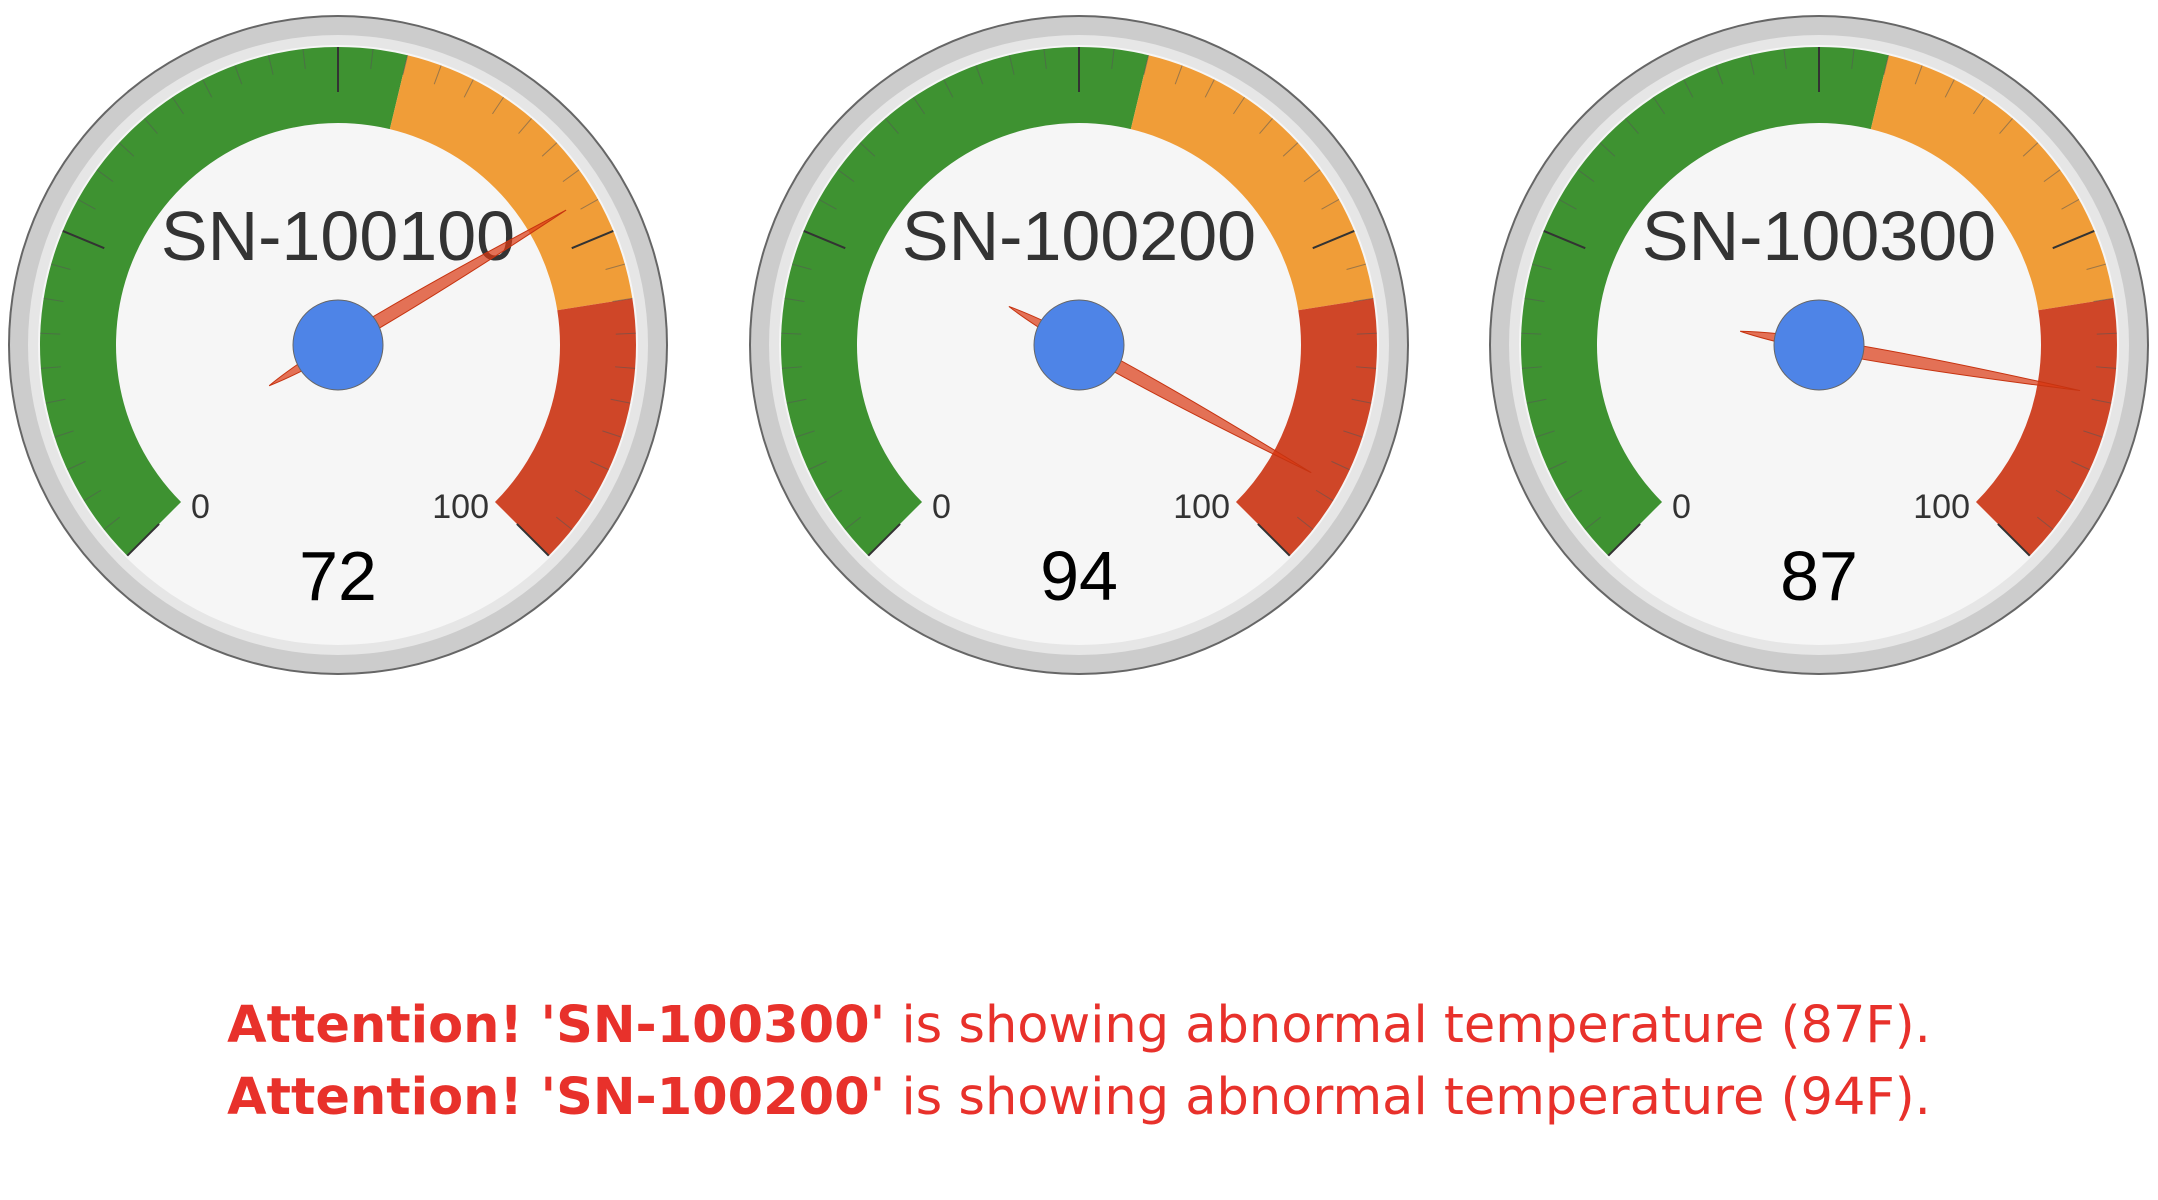  Describe the element at coordinates (1819, 236) in the screenshot. I see `gauge-label: SN-100300` at that location.